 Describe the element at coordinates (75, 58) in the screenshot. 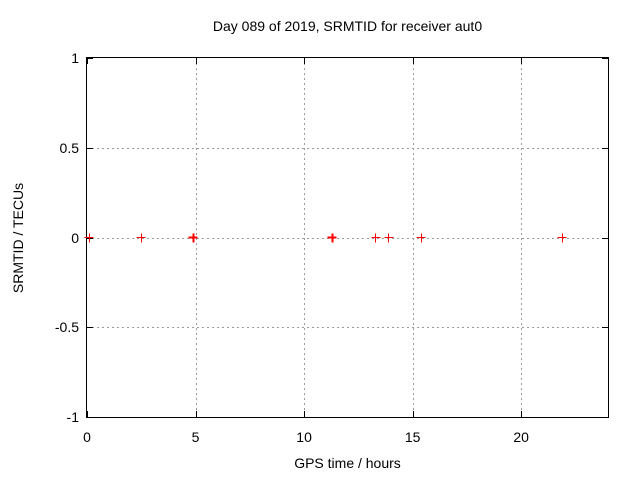

I see `y-tick-label: 1` at that location.